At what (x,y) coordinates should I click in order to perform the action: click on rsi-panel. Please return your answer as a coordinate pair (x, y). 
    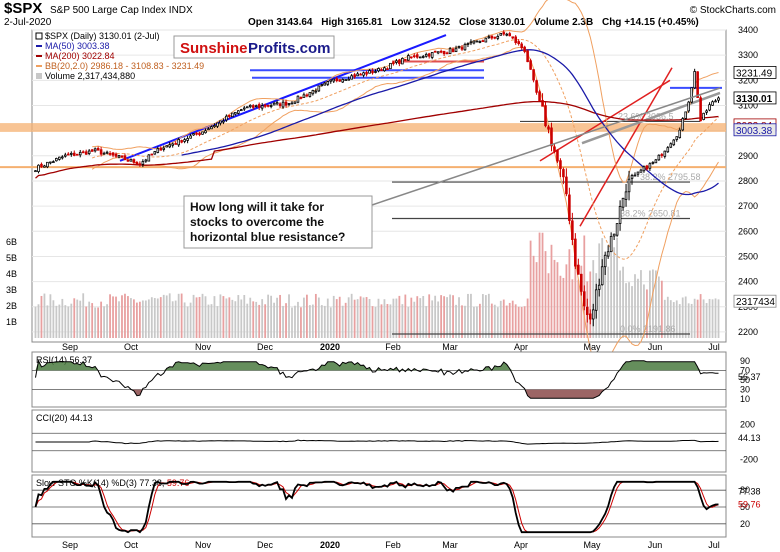
    Looking at the image, I should click on (379, 379).